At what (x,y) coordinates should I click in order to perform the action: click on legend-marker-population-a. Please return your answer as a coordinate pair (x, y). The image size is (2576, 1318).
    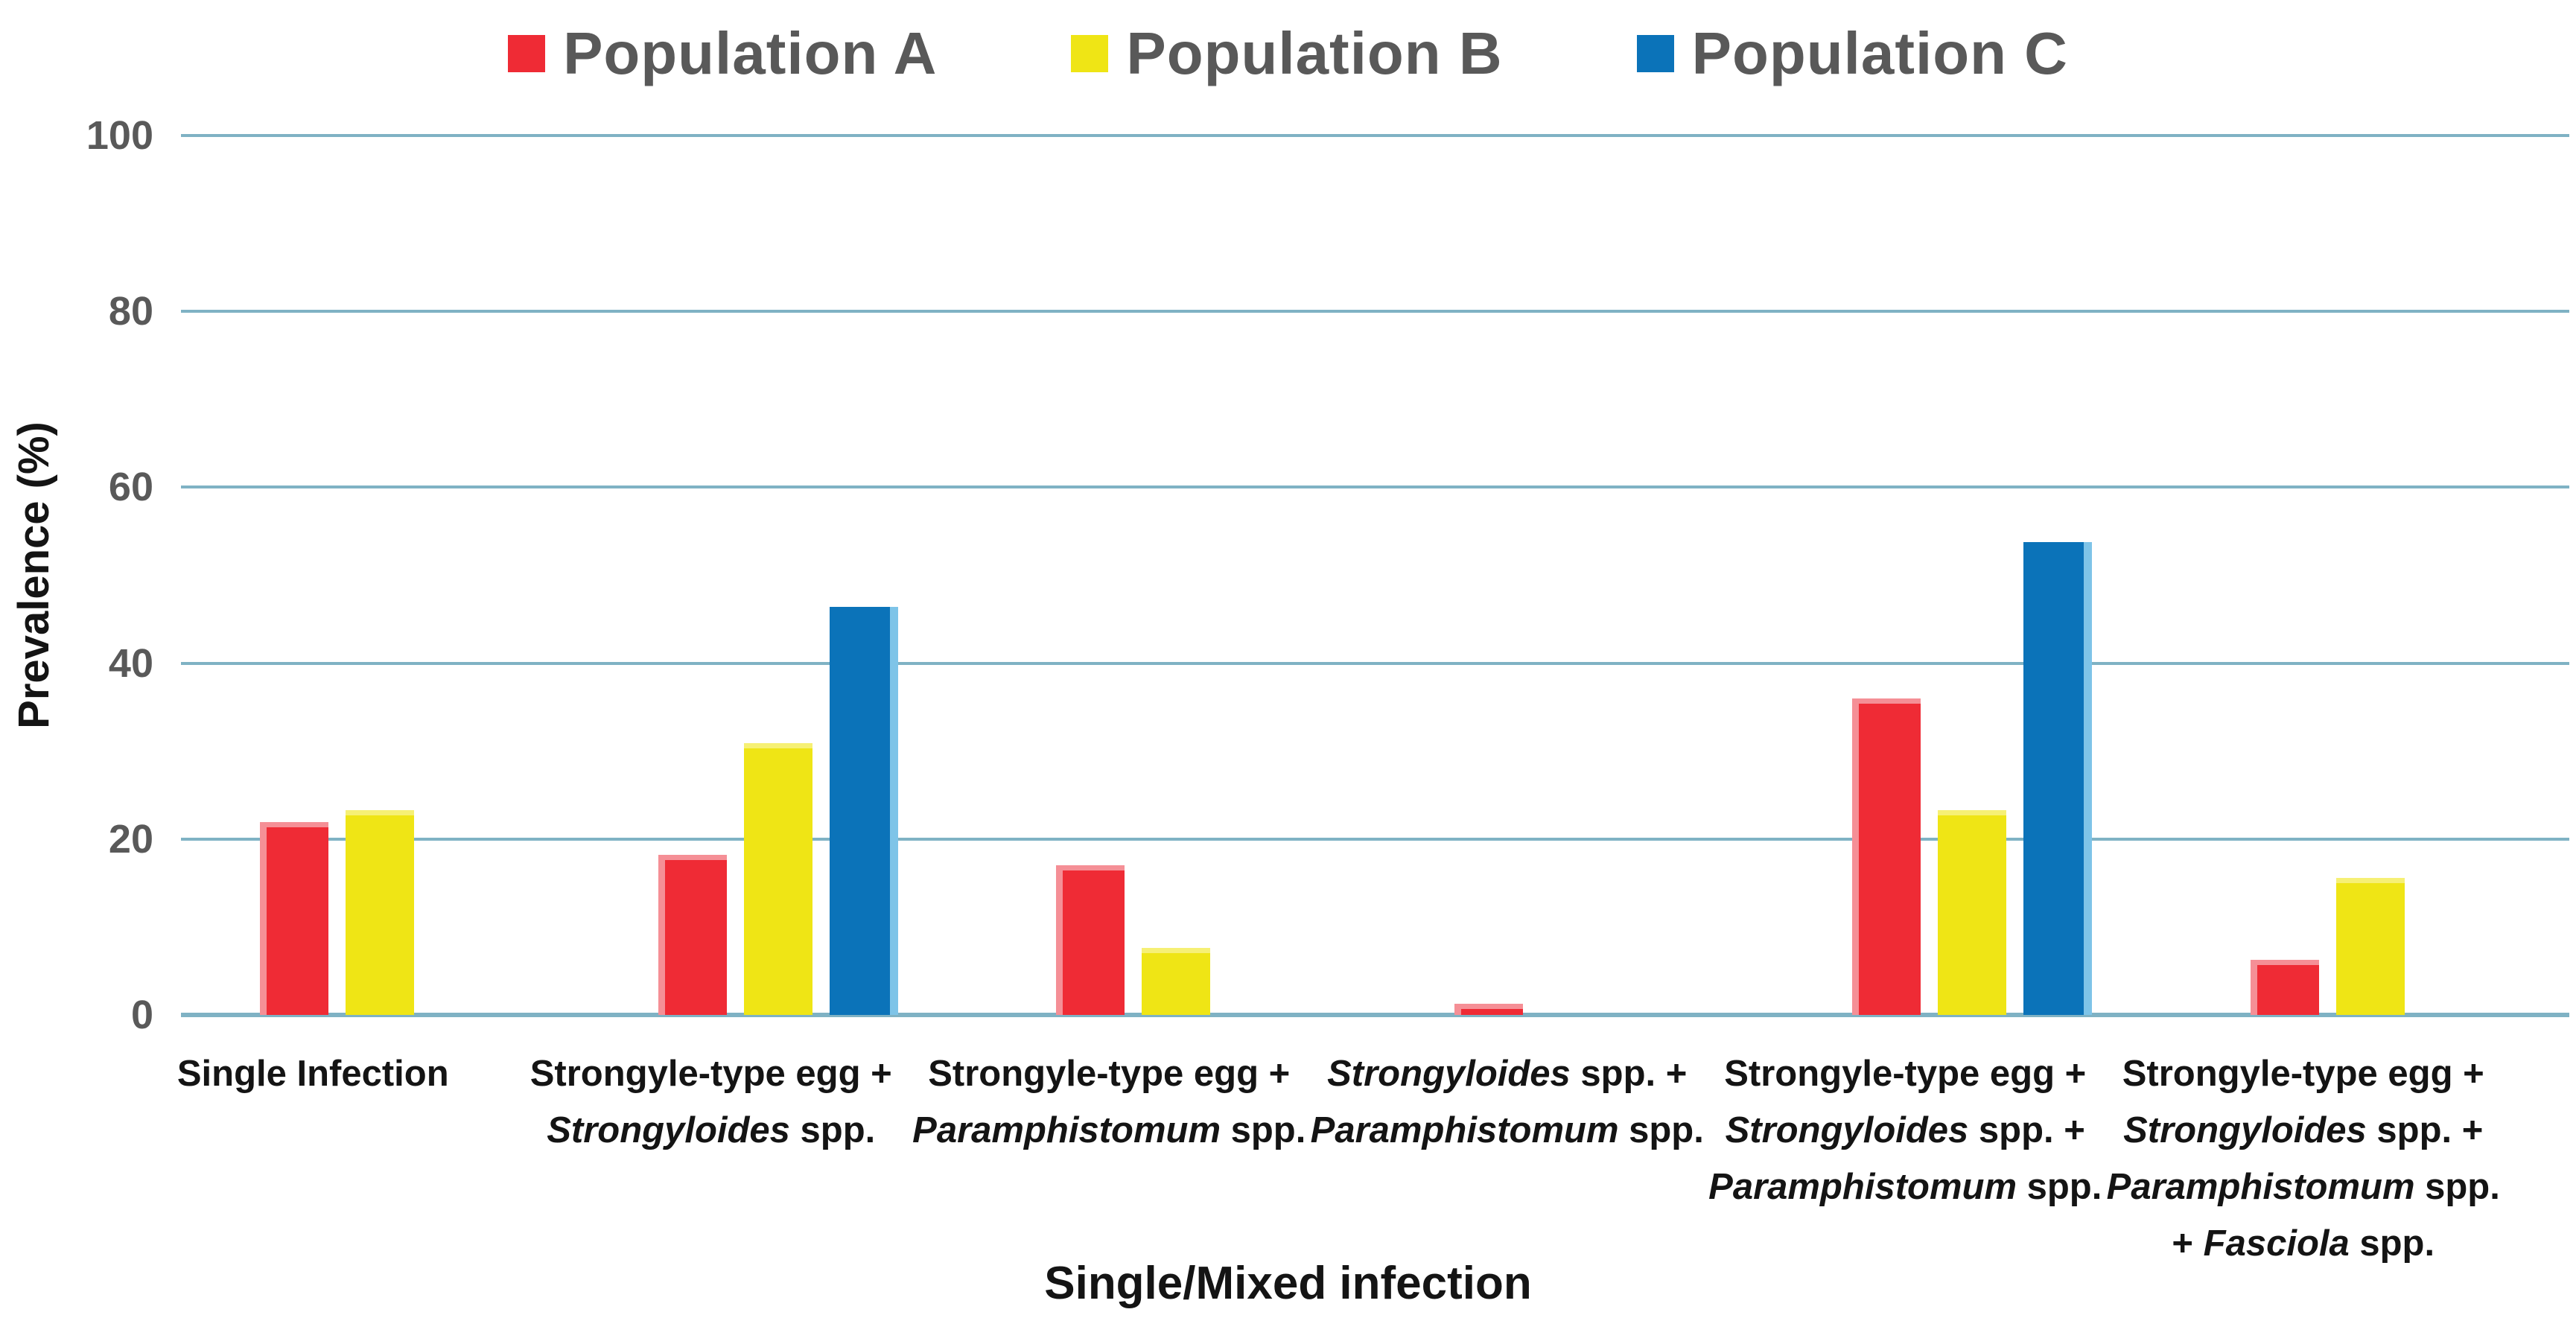
    Looking at the image, I should click on (527, 53).